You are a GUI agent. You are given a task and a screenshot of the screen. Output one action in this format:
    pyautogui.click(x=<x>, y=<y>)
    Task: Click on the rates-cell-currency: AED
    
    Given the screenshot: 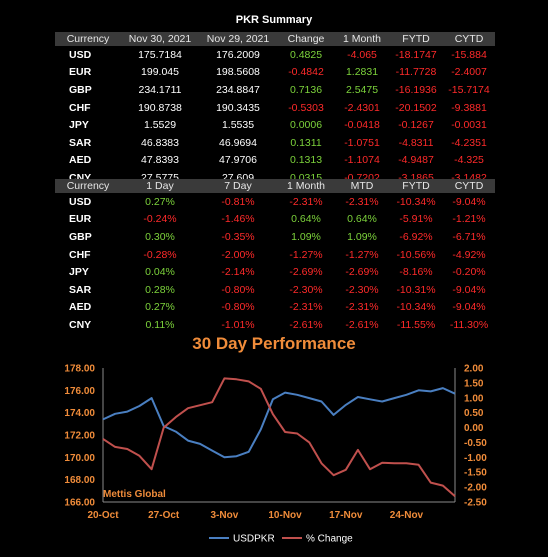 What is the action you would take?
    pyautogui.click(x=80, y=160)
    